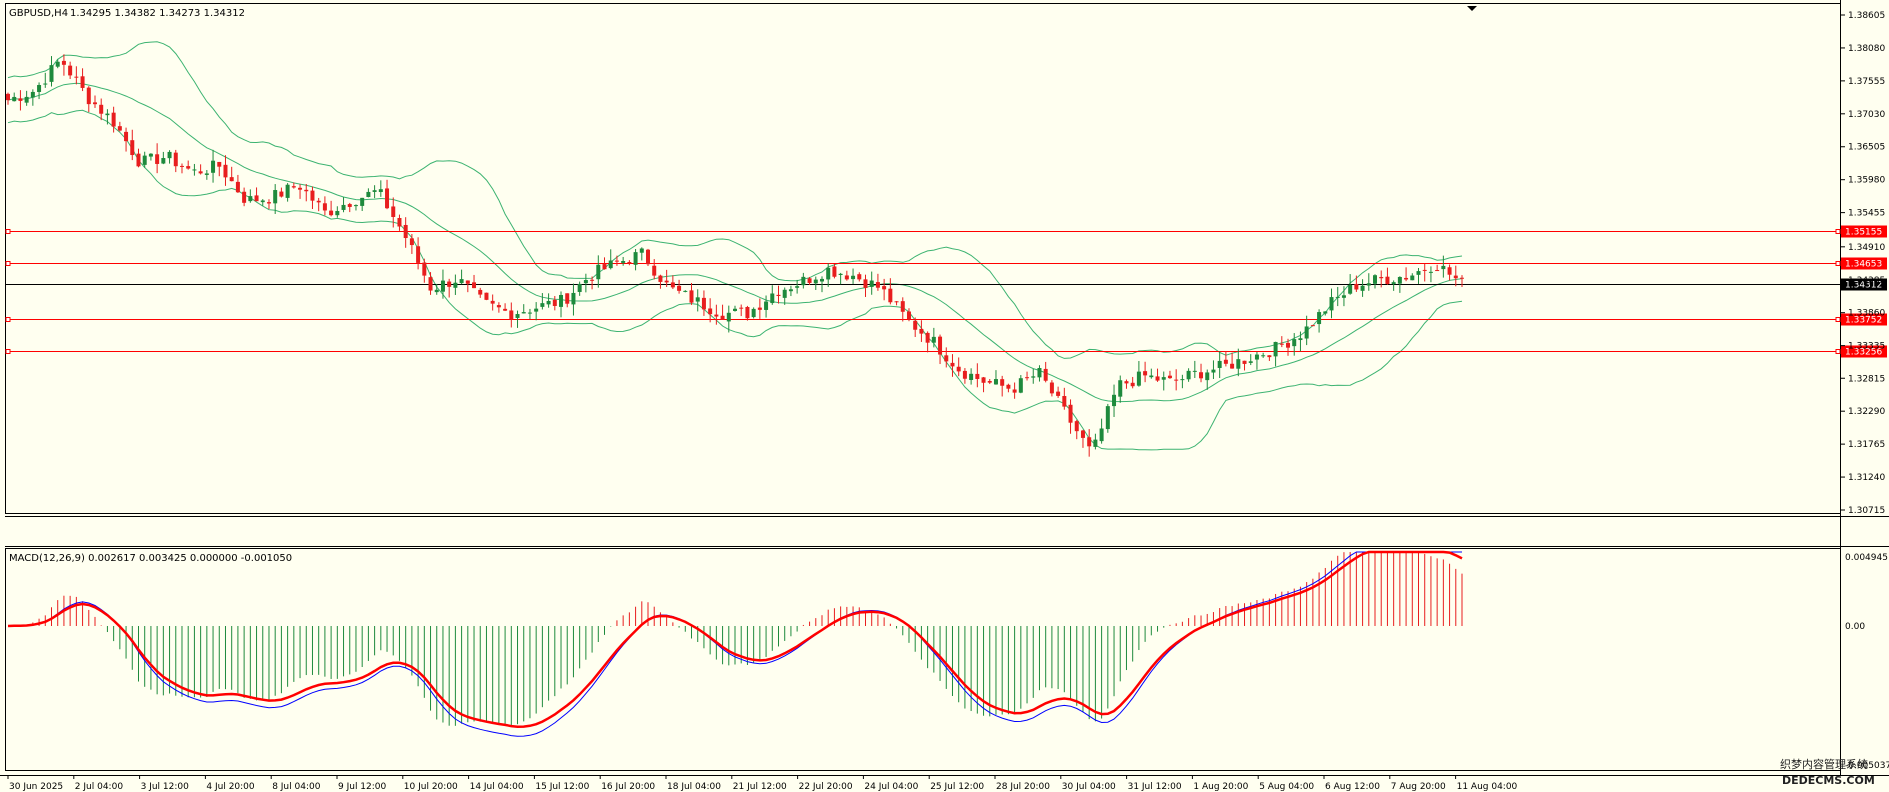 Image resolution: width=1889 pixels, height=792 pixels. I want to click on level-price-tag-label: 1.33256, so click(1863, 353).